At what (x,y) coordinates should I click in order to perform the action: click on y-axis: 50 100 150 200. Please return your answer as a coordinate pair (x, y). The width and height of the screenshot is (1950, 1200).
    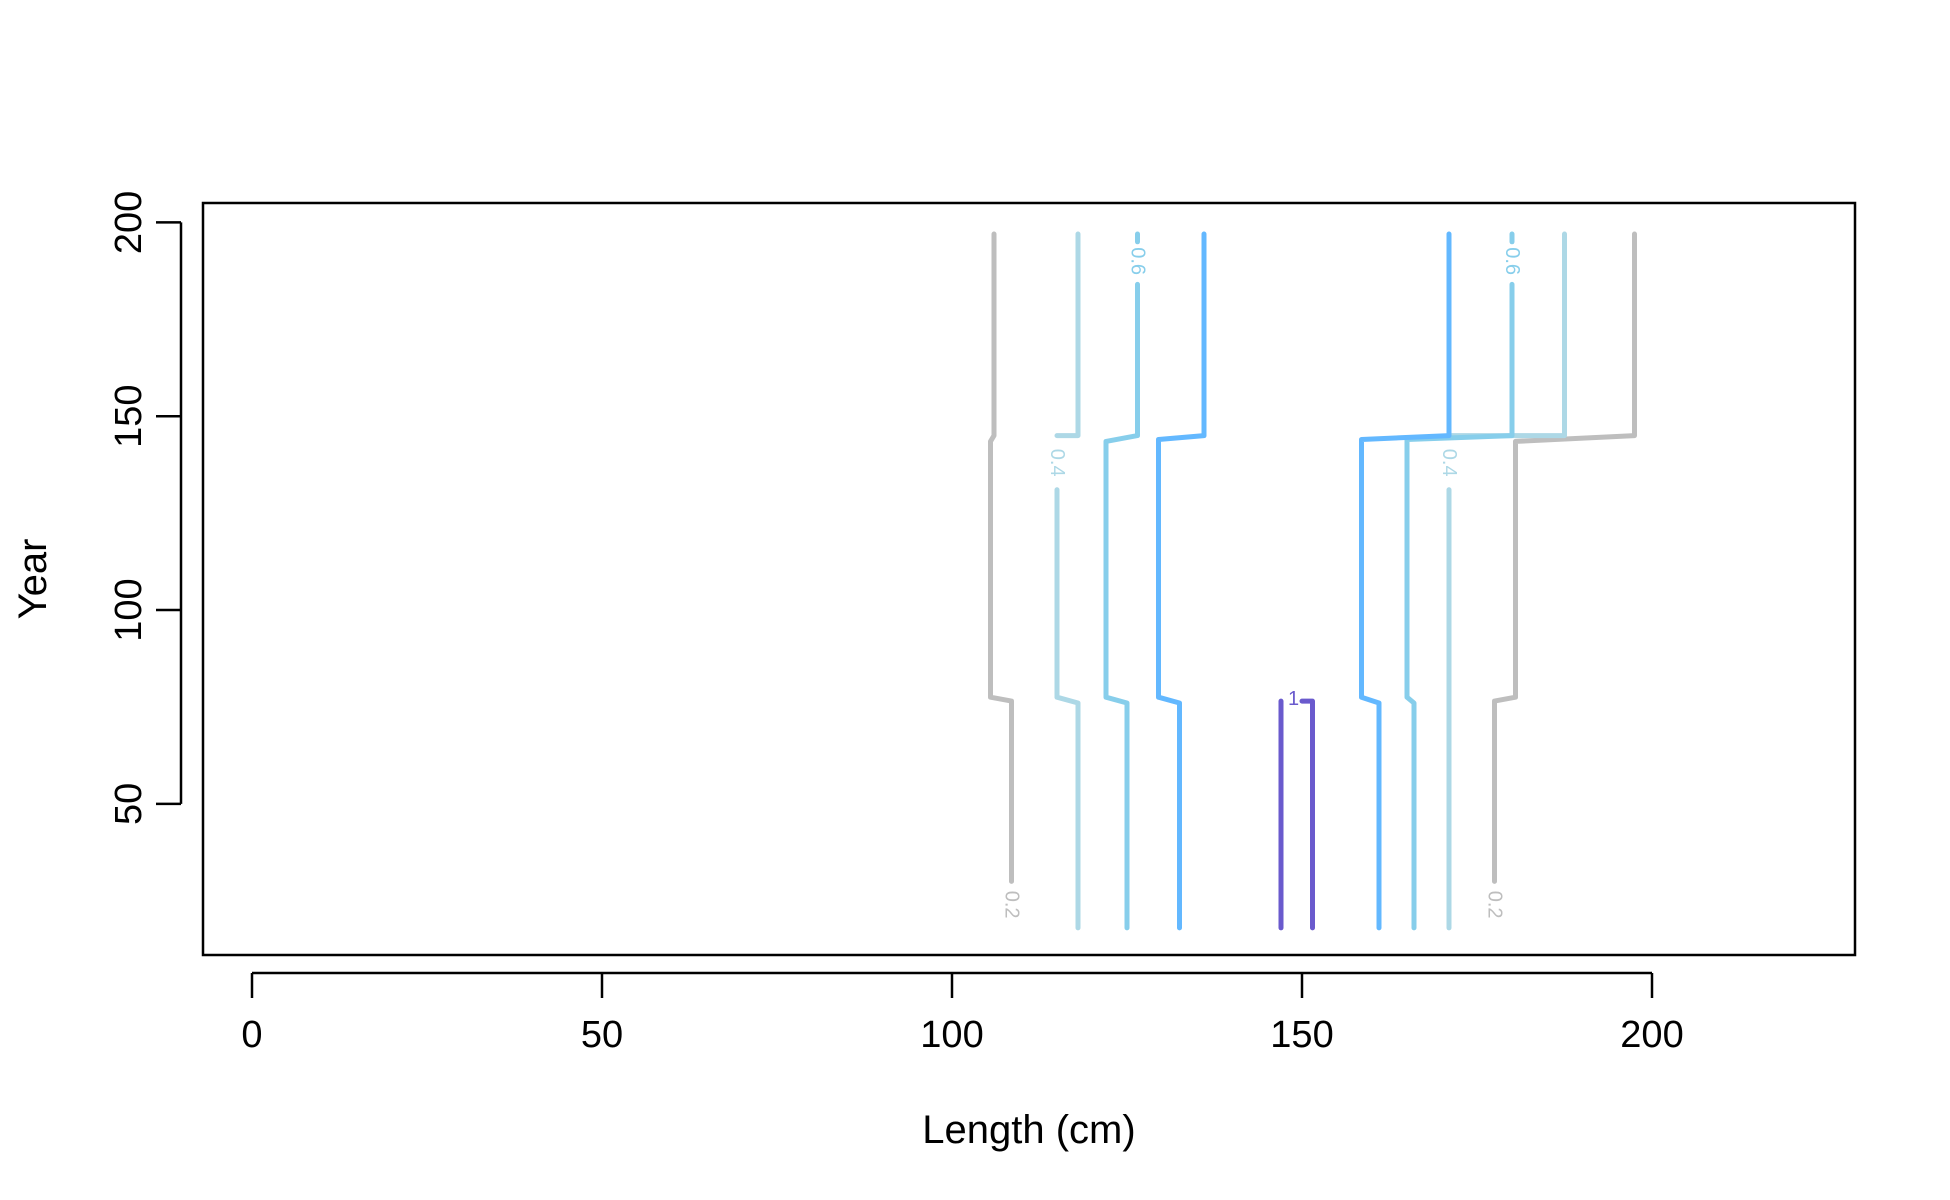
    Looking at the image, I should click on (145, 508).